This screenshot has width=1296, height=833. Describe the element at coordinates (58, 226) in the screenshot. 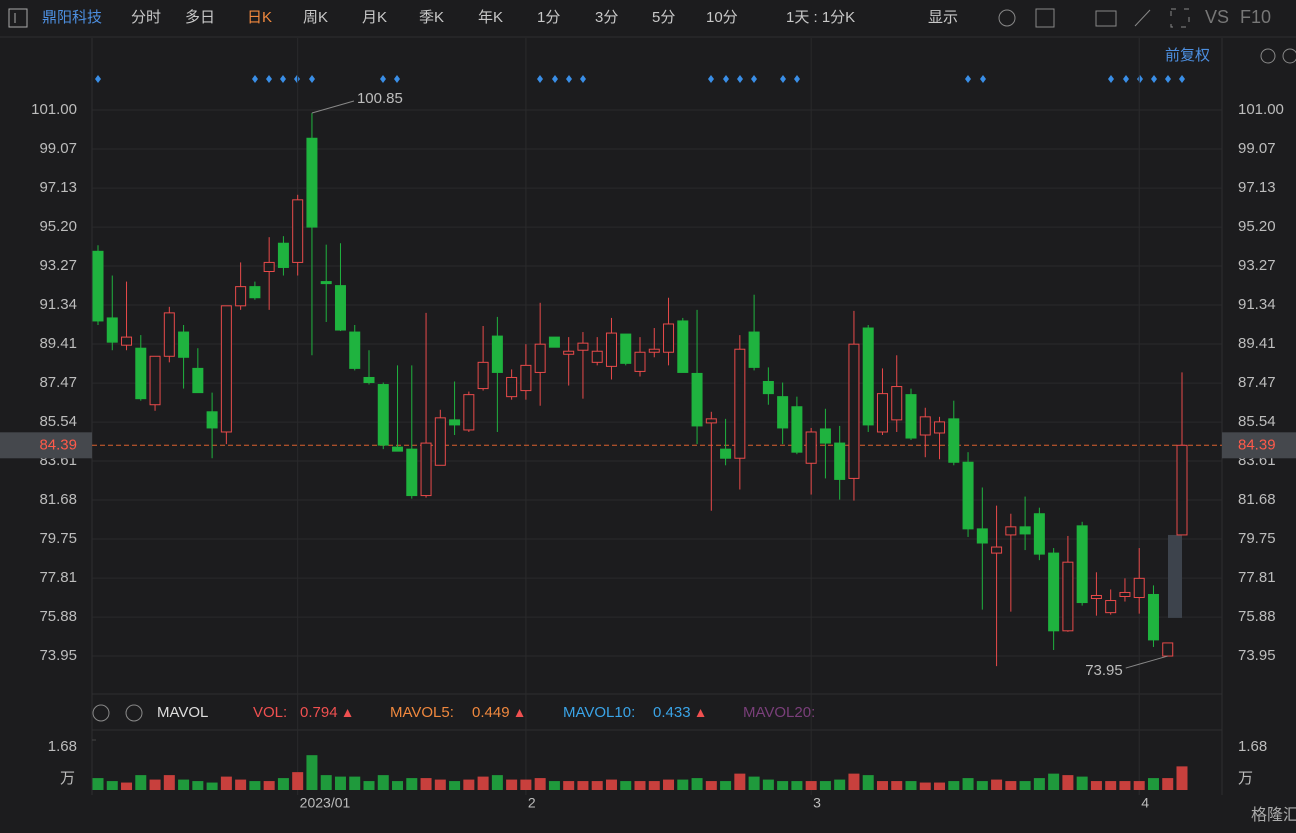

I see `y-tick-label: 95.20` at that location.